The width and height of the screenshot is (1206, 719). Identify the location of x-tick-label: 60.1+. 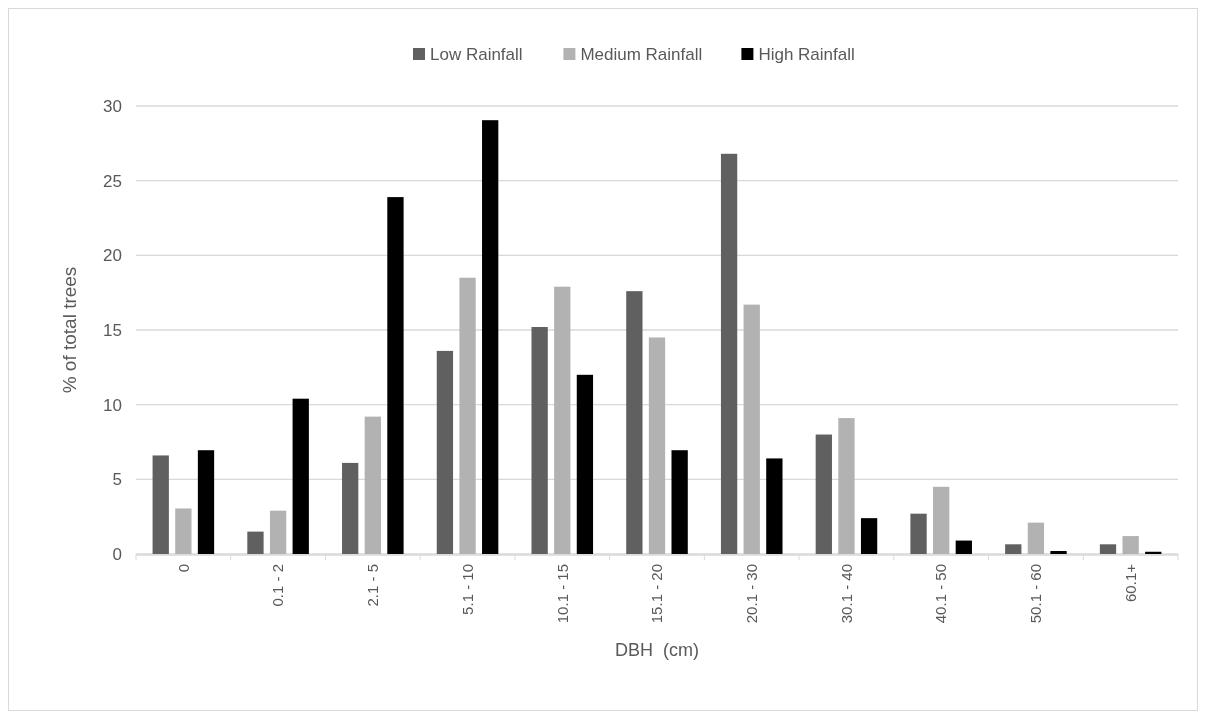
(1130, 582).